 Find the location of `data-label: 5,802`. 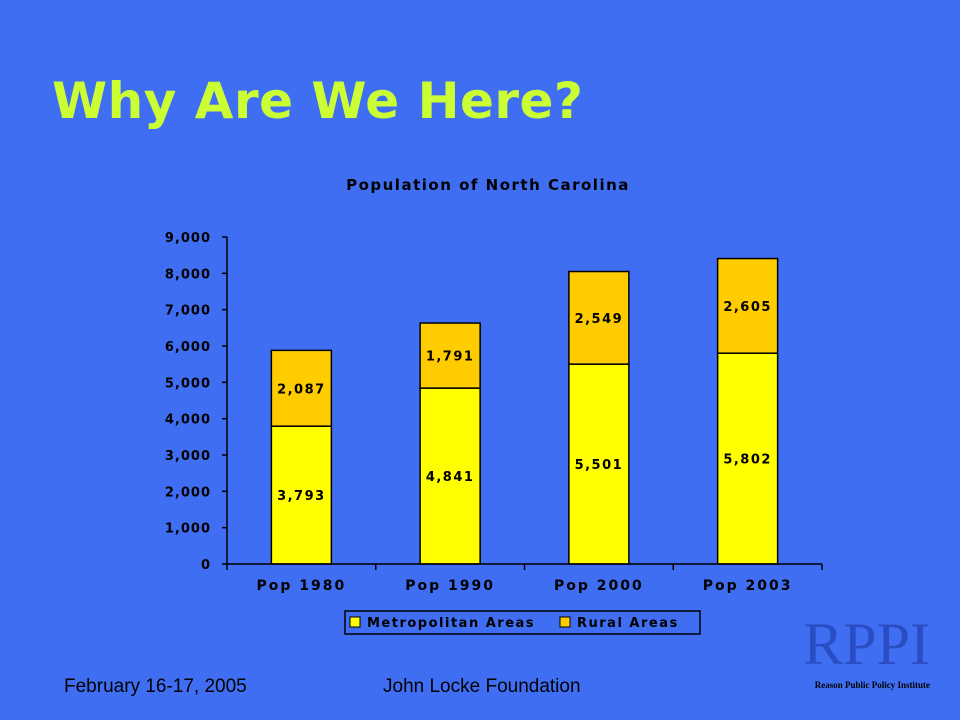

data-label: 5,802 is located at coordinates (747, 460).